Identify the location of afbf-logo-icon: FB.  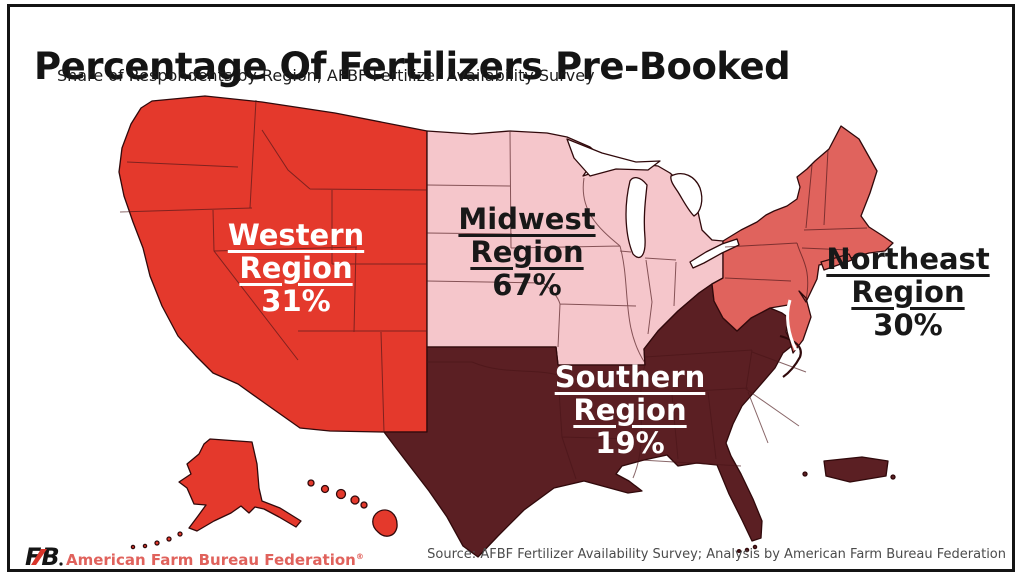
(44, 557).